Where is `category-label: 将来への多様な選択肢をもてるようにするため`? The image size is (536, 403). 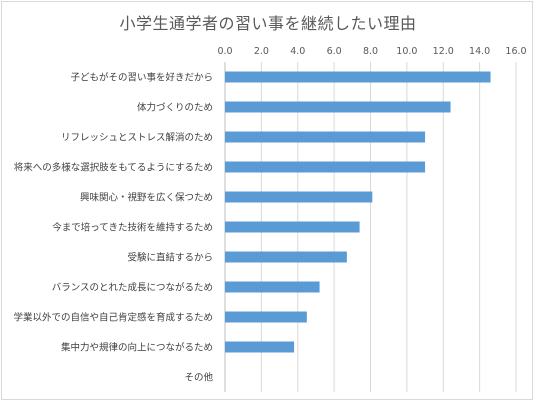 category-label: 将来への多様な選択肢をもてるようにするため is located at coordinates (113, 168).